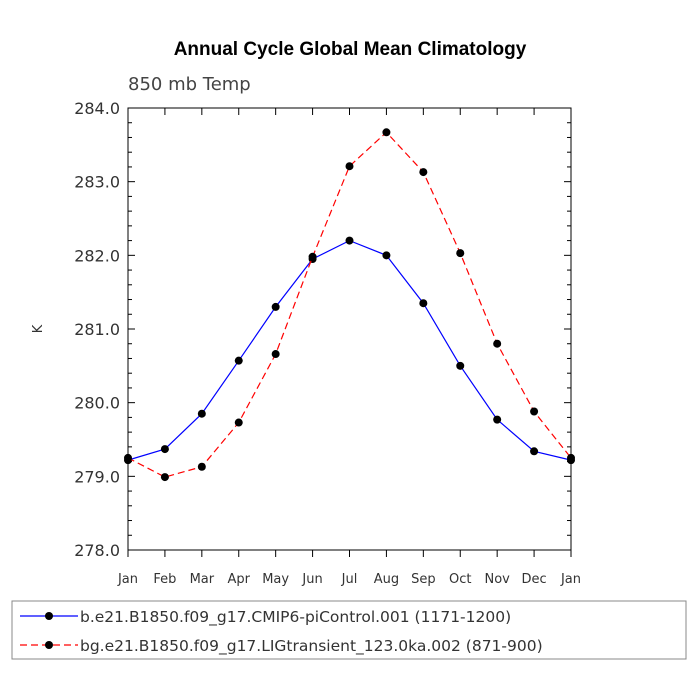 Image resolution: width=700 pixels, height=700 pixels. I want to click on x-tick-label: Aug, so click(386, 579).